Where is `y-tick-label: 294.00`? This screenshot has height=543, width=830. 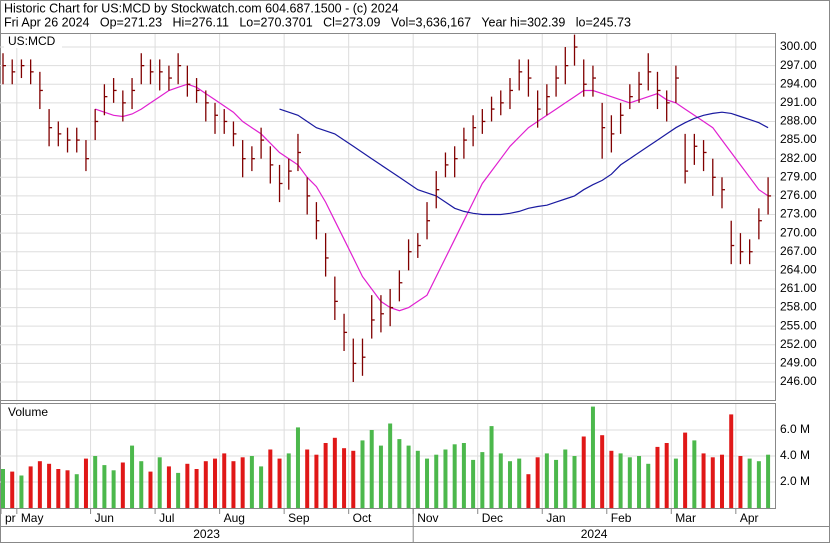
y-tick-label: 294.00 is located at coordinates (798, 83).